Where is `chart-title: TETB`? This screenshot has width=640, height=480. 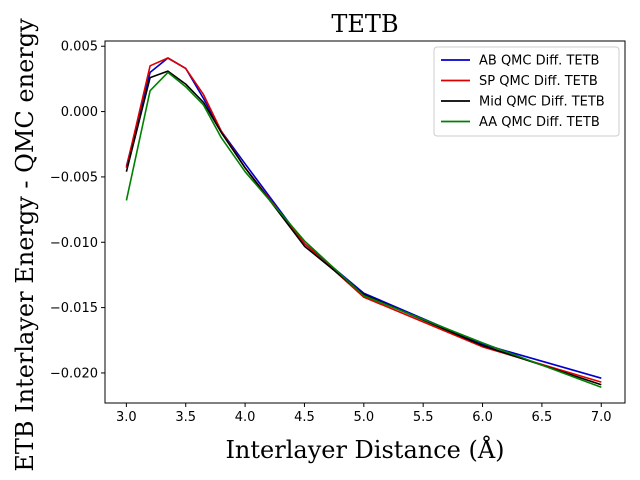
chart-title: TETB is located at coordinates (364, 24).